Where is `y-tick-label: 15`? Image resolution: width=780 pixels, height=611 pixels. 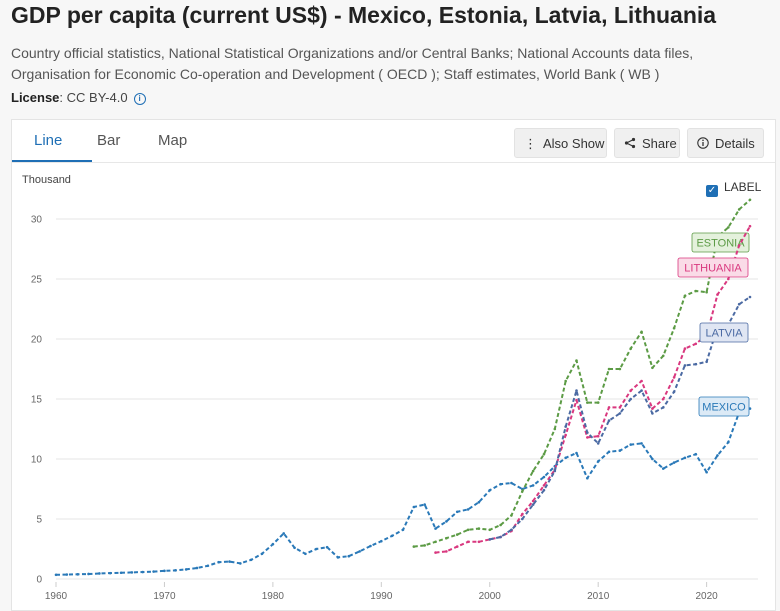
y-tick-label: 15 is located at coordinates (37, 400).